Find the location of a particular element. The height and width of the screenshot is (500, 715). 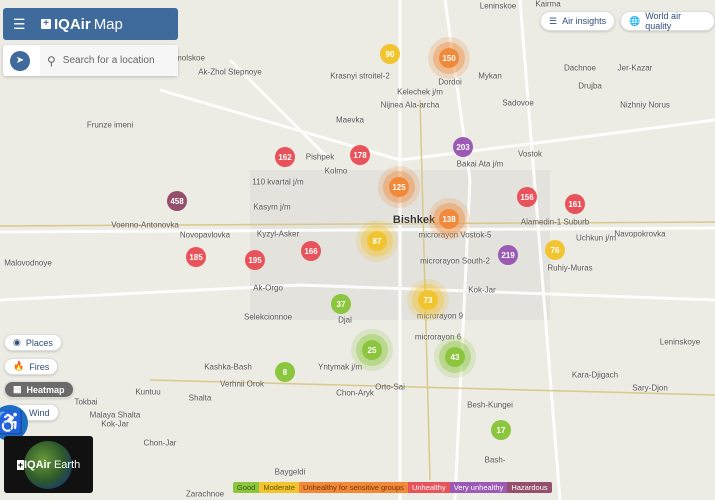

place-label: Chon-Jar is located at coordinates (160, 443).